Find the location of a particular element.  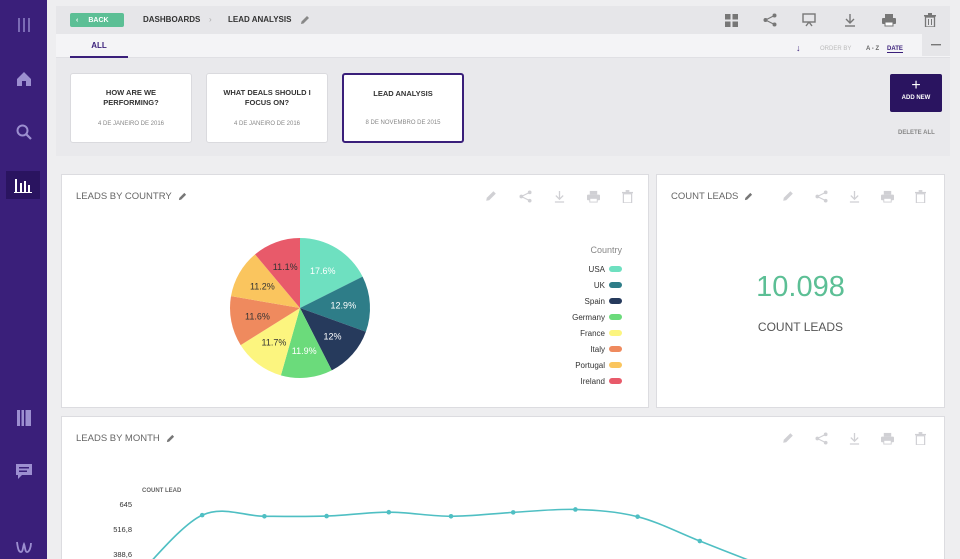

pie-slice-france is located at coordinates (270, 342).